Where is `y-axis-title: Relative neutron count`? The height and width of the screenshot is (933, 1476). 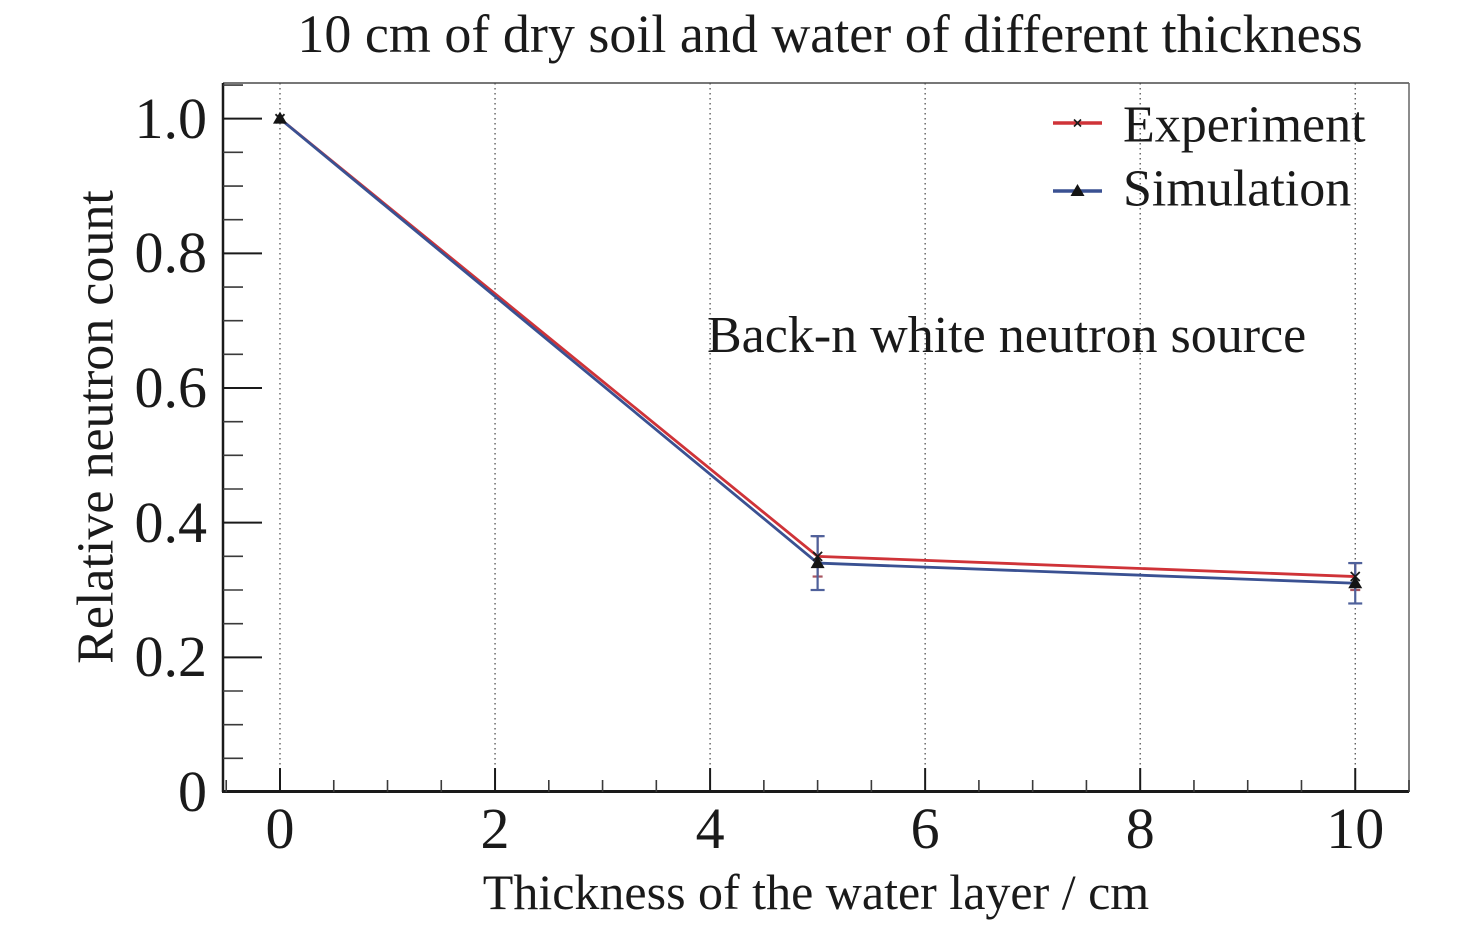
y-axis-title: Relative neutron count is located at coordinates (96, 427).